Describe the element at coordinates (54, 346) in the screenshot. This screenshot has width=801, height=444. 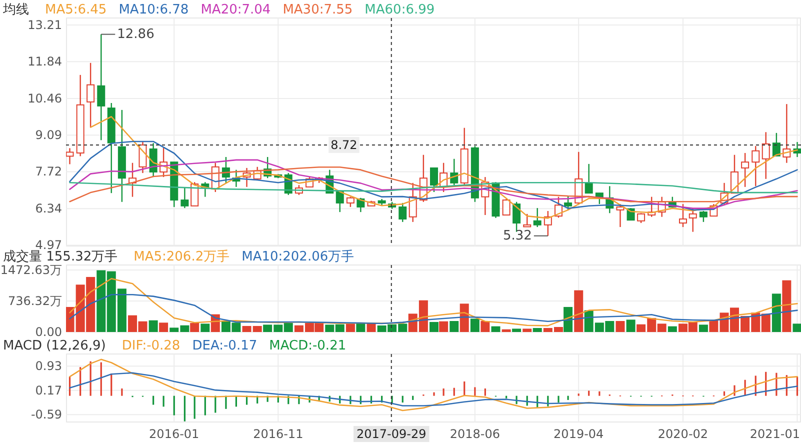
I see `chart-title: MACD (12,26,9)` at that location.